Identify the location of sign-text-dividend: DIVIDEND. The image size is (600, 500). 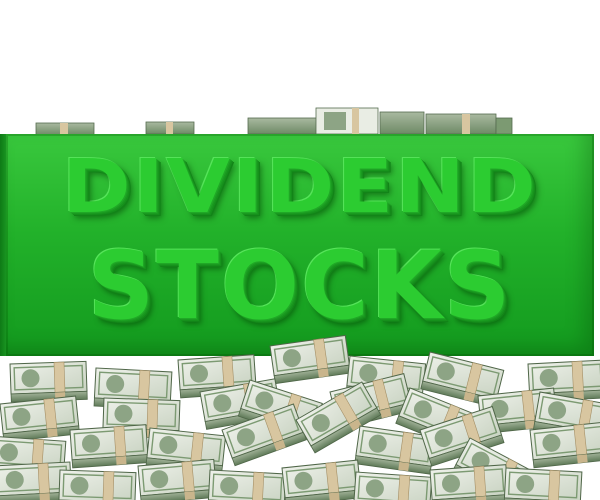
(300, 187).